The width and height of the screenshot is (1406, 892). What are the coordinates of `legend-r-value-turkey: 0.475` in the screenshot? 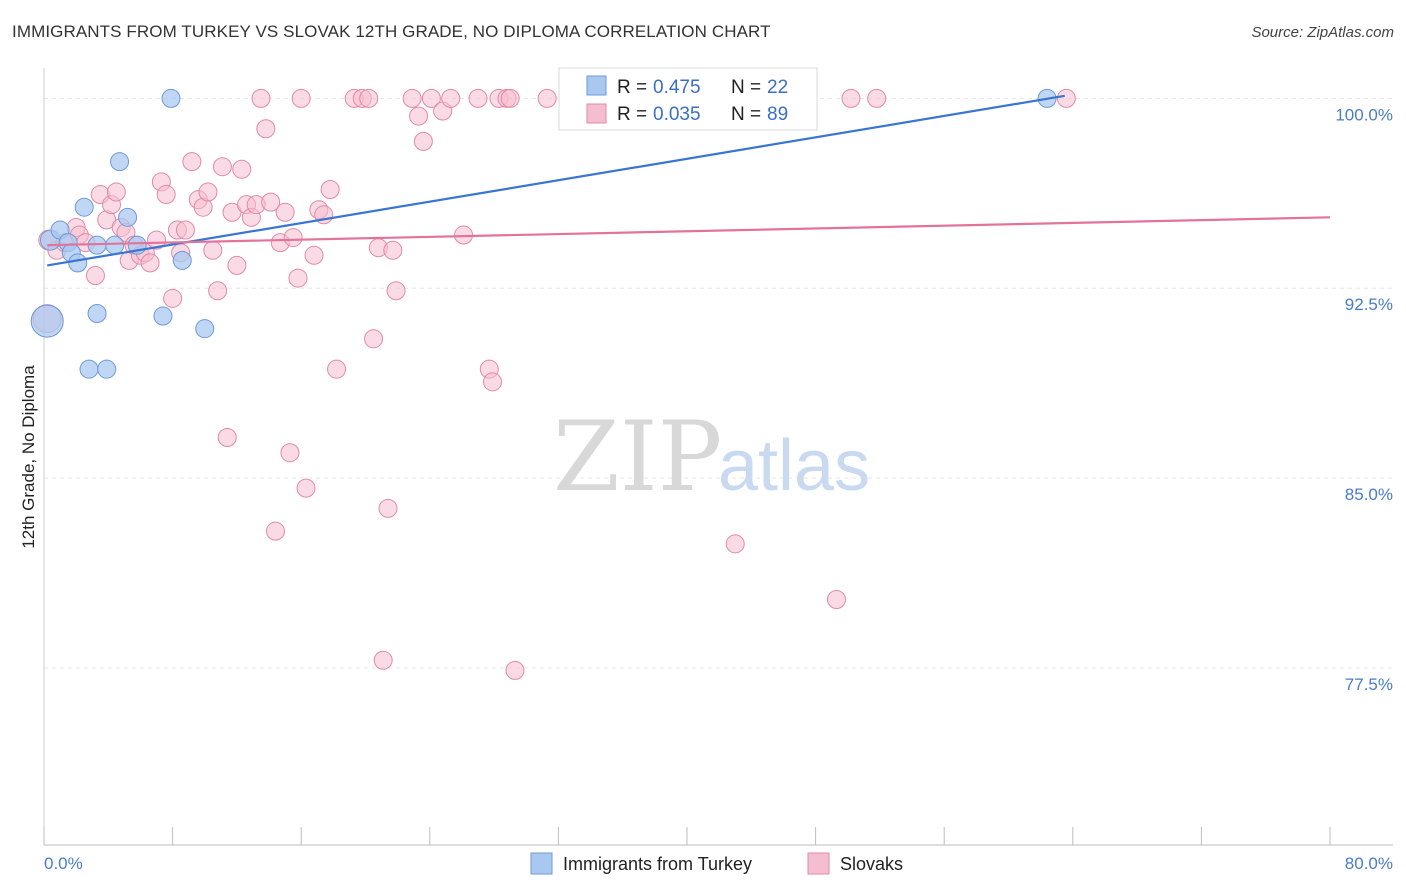 It's located at (677, 87).